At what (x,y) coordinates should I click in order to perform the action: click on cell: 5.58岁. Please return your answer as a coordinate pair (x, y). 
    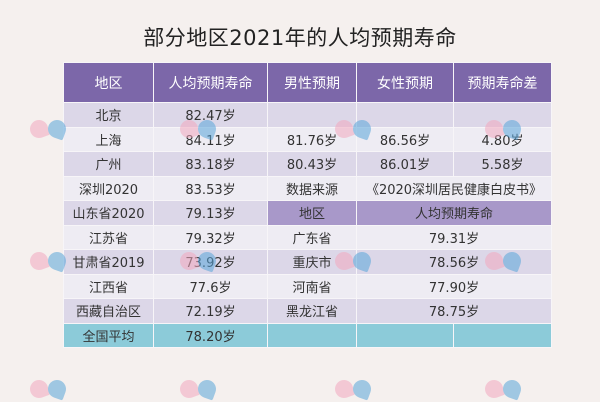
    Looking at the image, I should click on (502, 164).